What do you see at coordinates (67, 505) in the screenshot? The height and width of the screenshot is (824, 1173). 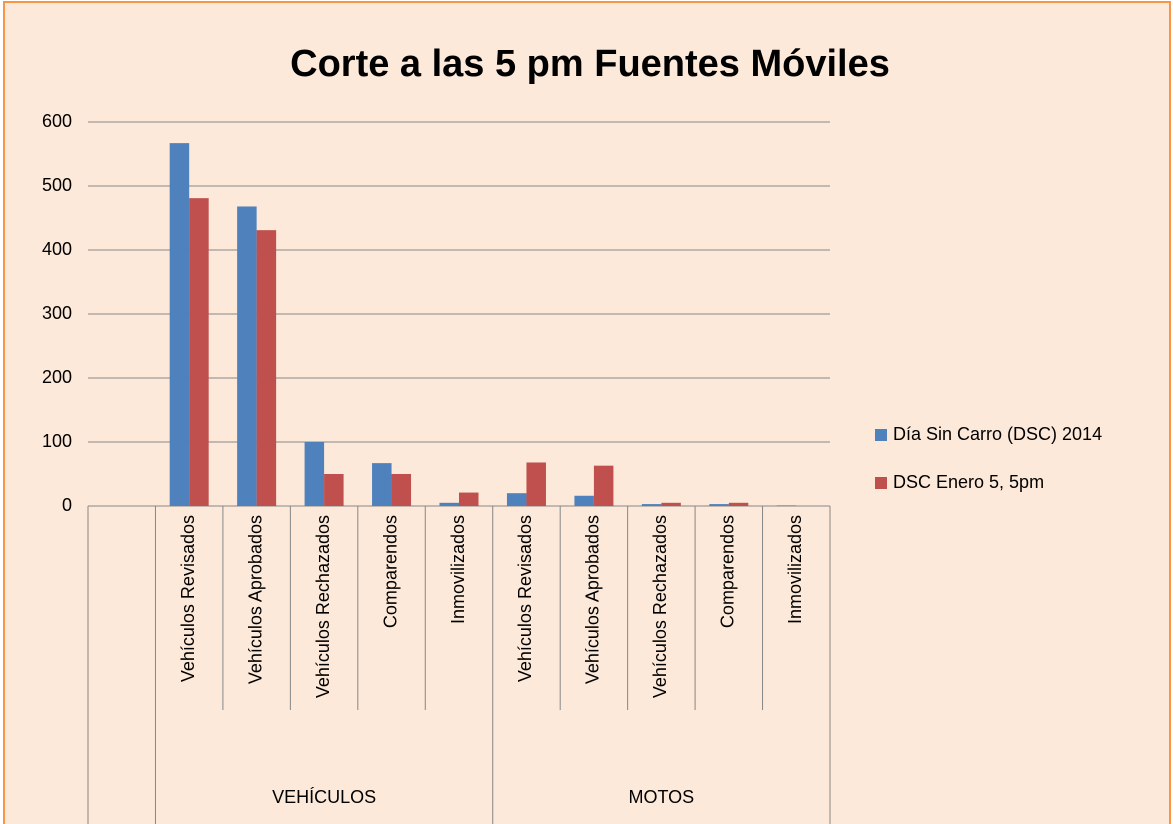 I see `y-tick-label: 0` at bounding box center [67, 505].